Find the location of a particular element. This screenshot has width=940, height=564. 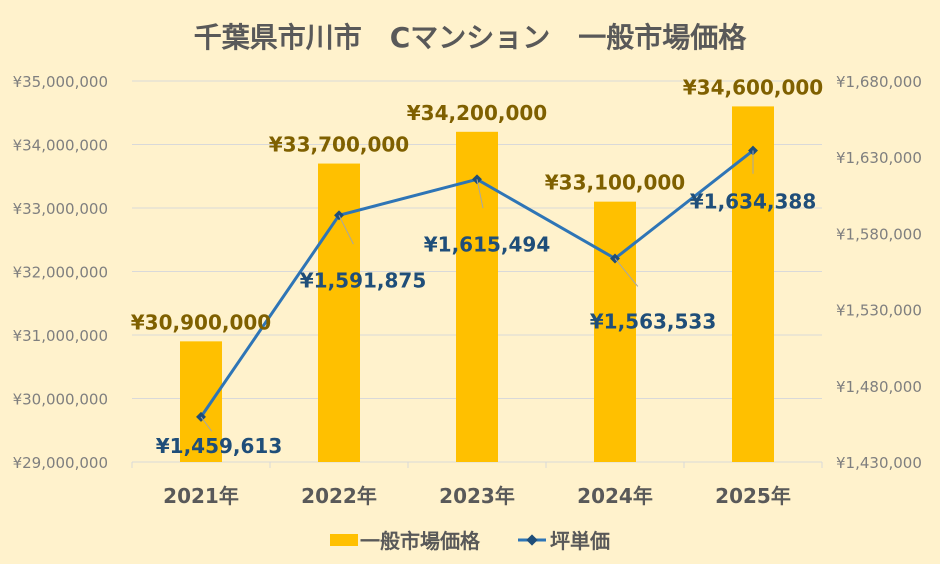

bar-data-label: ¥30,900,000 is located at coordinates (201, 322).